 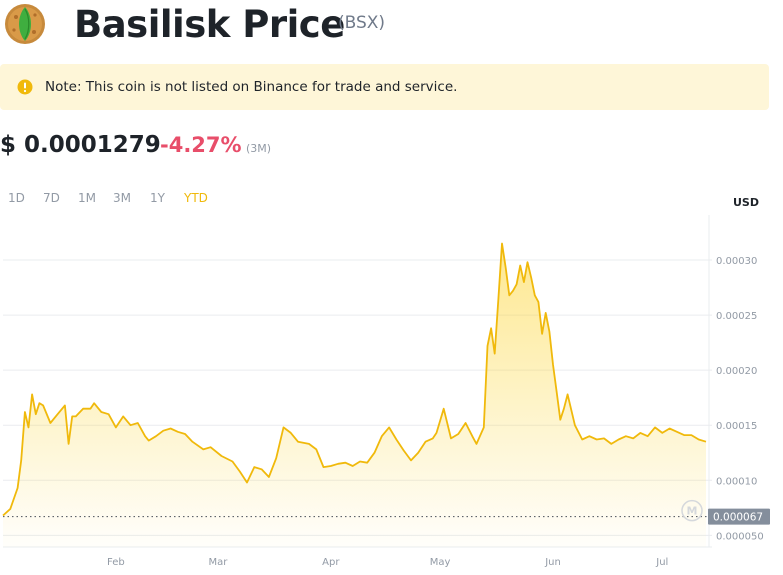 I want to click on basilisk-logo-icon, so click(x=25, y=24).